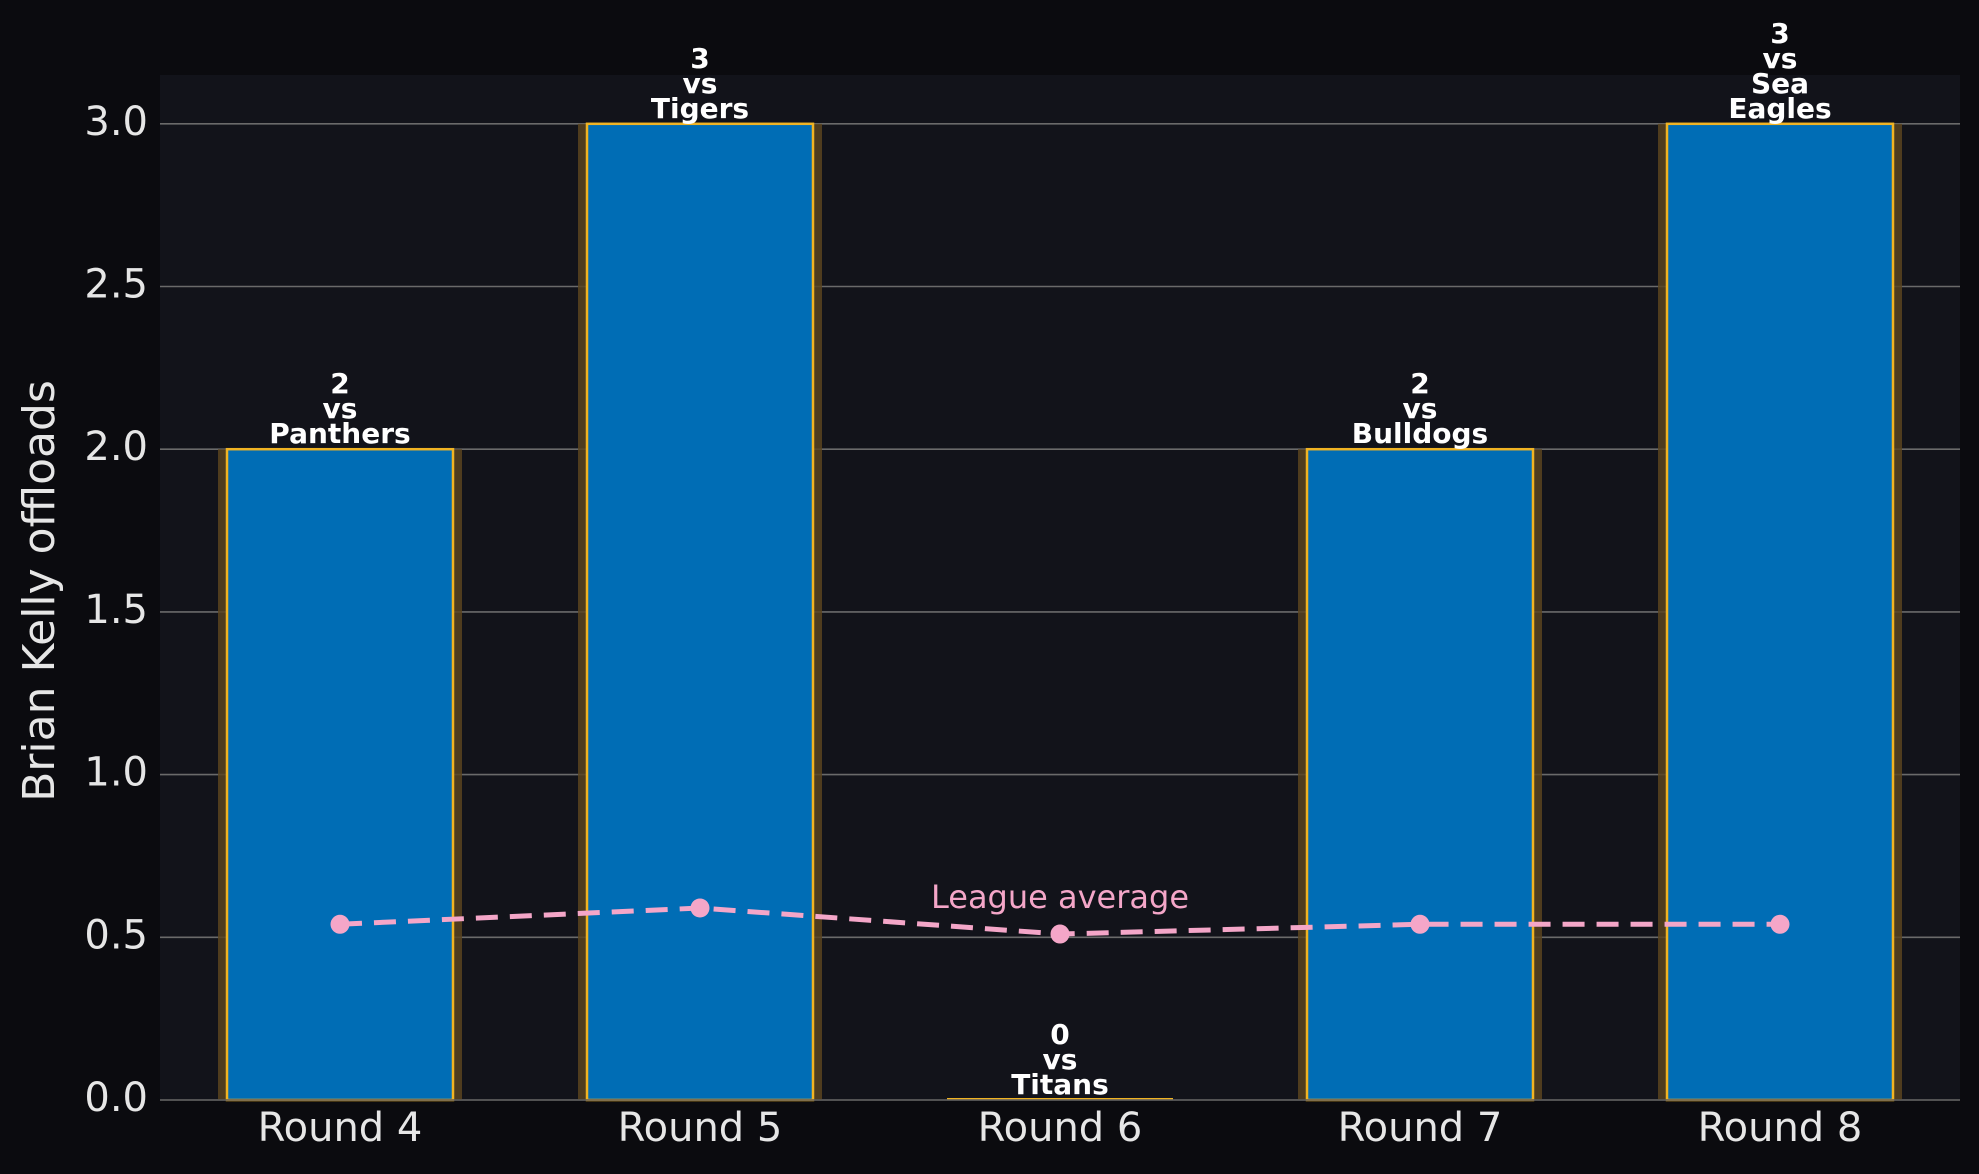 This screenshot has width=1979, height=1174. What do you see at coordinates (1060, 1084) in the screenshot?
I see `bar-data-label: Titans` at bounding box center [1060, 1084].